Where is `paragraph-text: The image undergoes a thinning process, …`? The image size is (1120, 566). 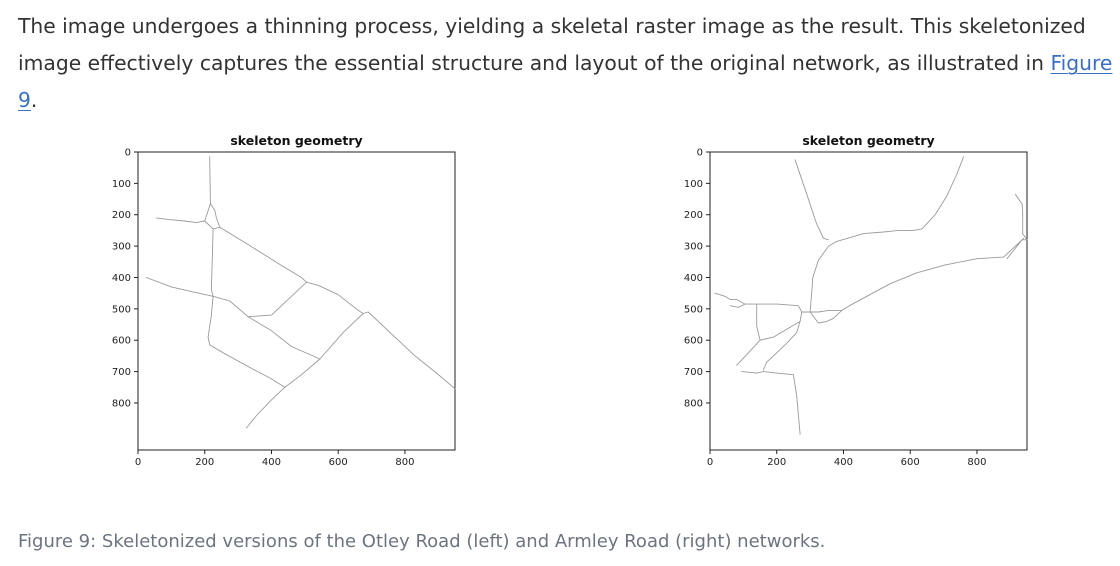 paragraph-text: The image undergoes a thinning process, … is located at coordinates (552, 44).